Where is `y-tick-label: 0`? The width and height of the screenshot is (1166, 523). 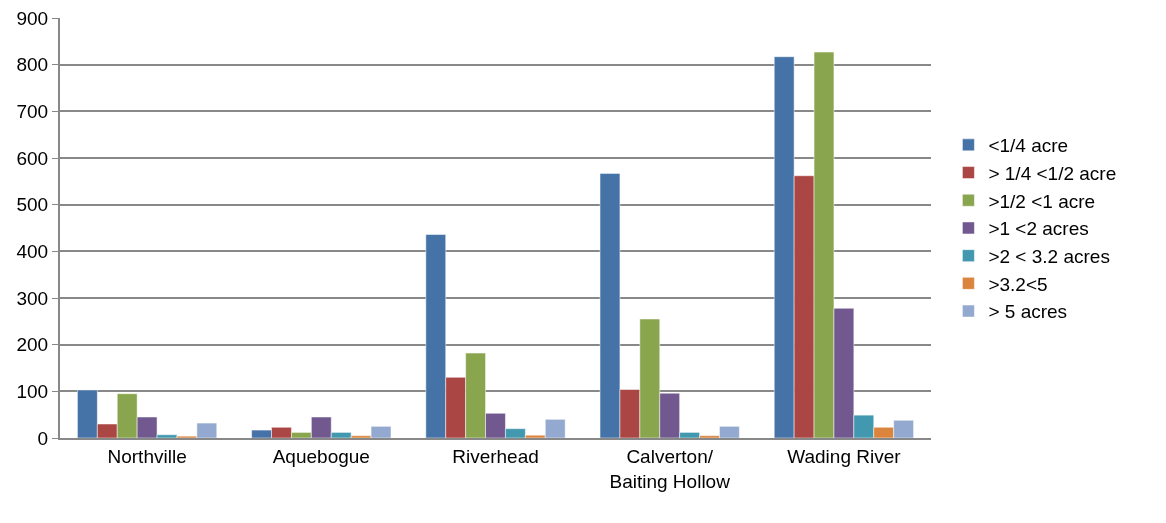 y-tick-label: 0 is located at coordinates (43, 438).